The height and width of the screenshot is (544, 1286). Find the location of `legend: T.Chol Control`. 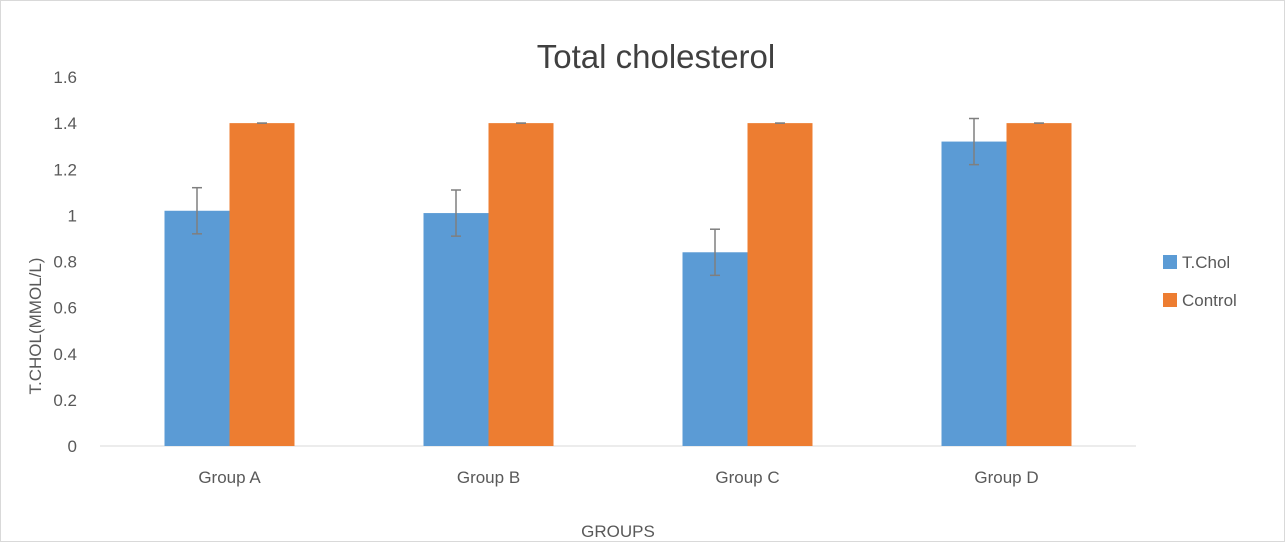

legend: T.Chol Control is located at coordinates (1200, 281).